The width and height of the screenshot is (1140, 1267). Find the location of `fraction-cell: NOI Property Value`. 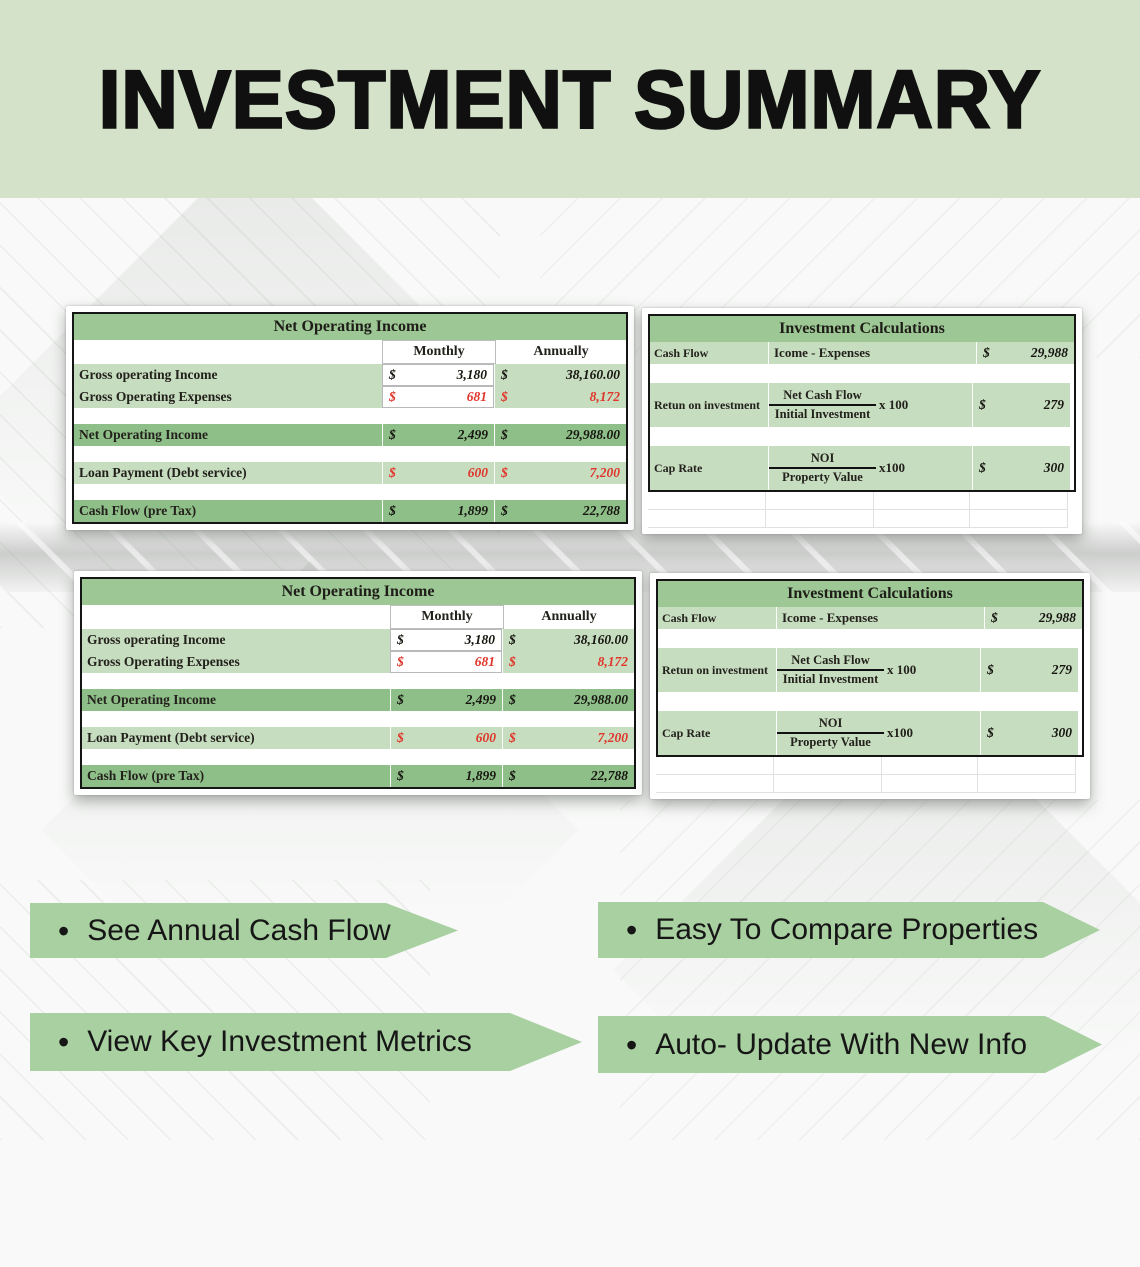

fraction-cell: NOI Property Value is located at coordinates (830, 733).